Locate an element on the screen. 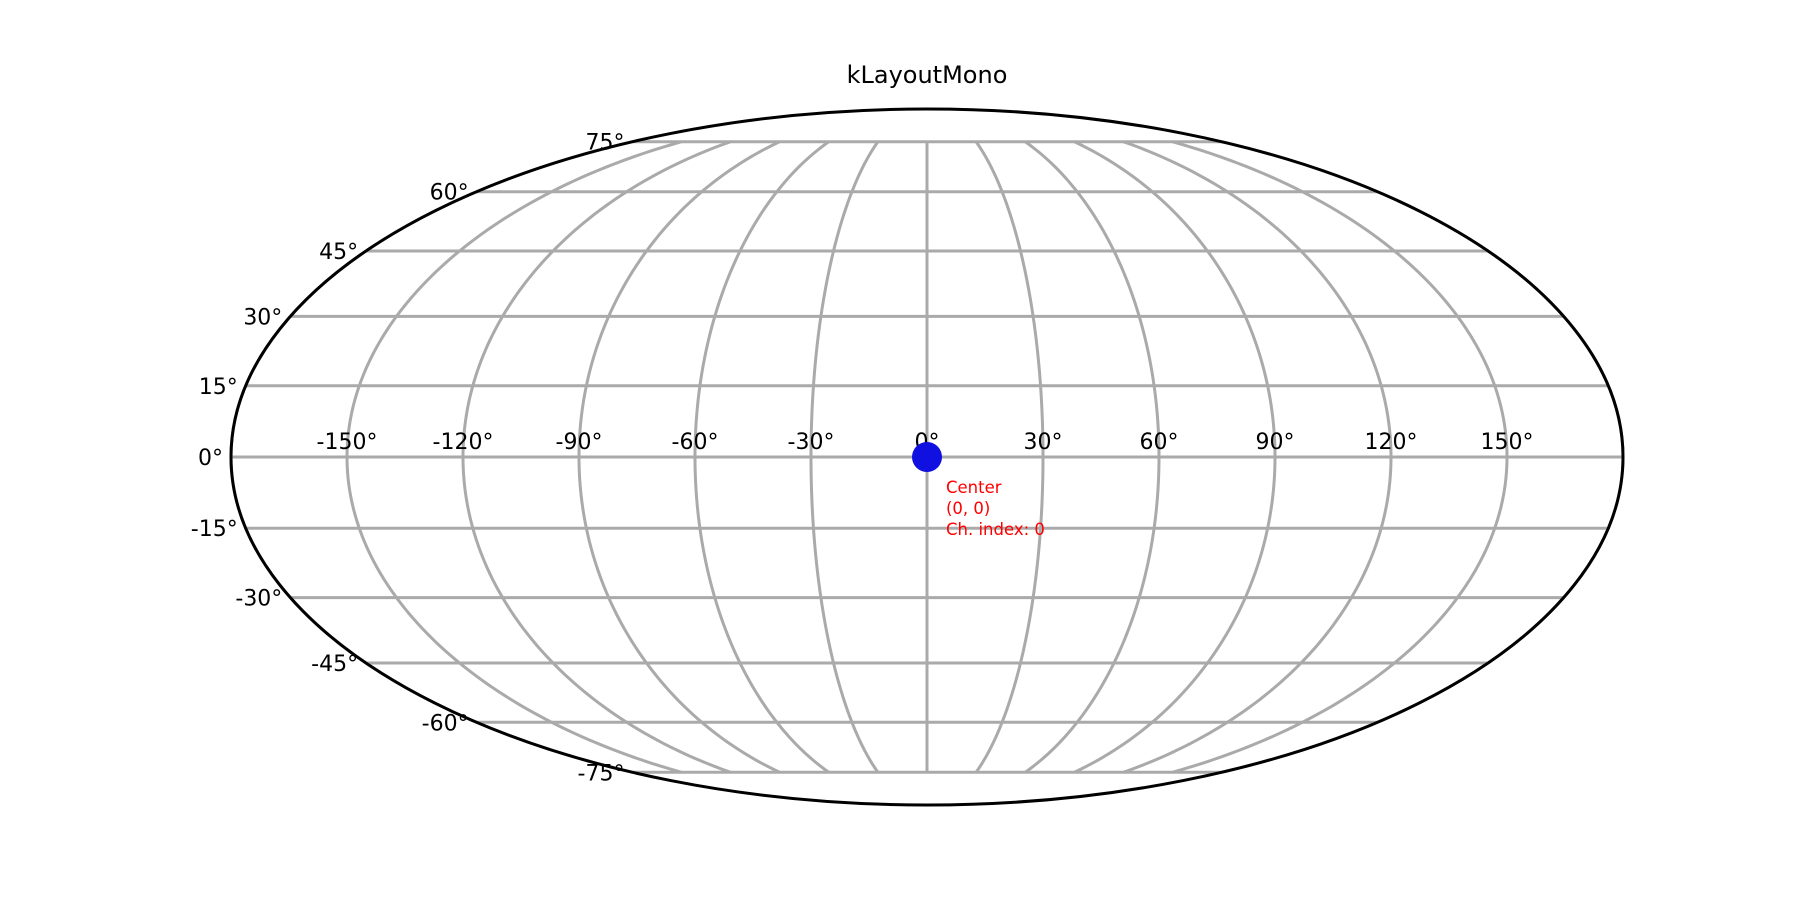  latitude-tick-label: -60° is located at coordinates (445, 723).